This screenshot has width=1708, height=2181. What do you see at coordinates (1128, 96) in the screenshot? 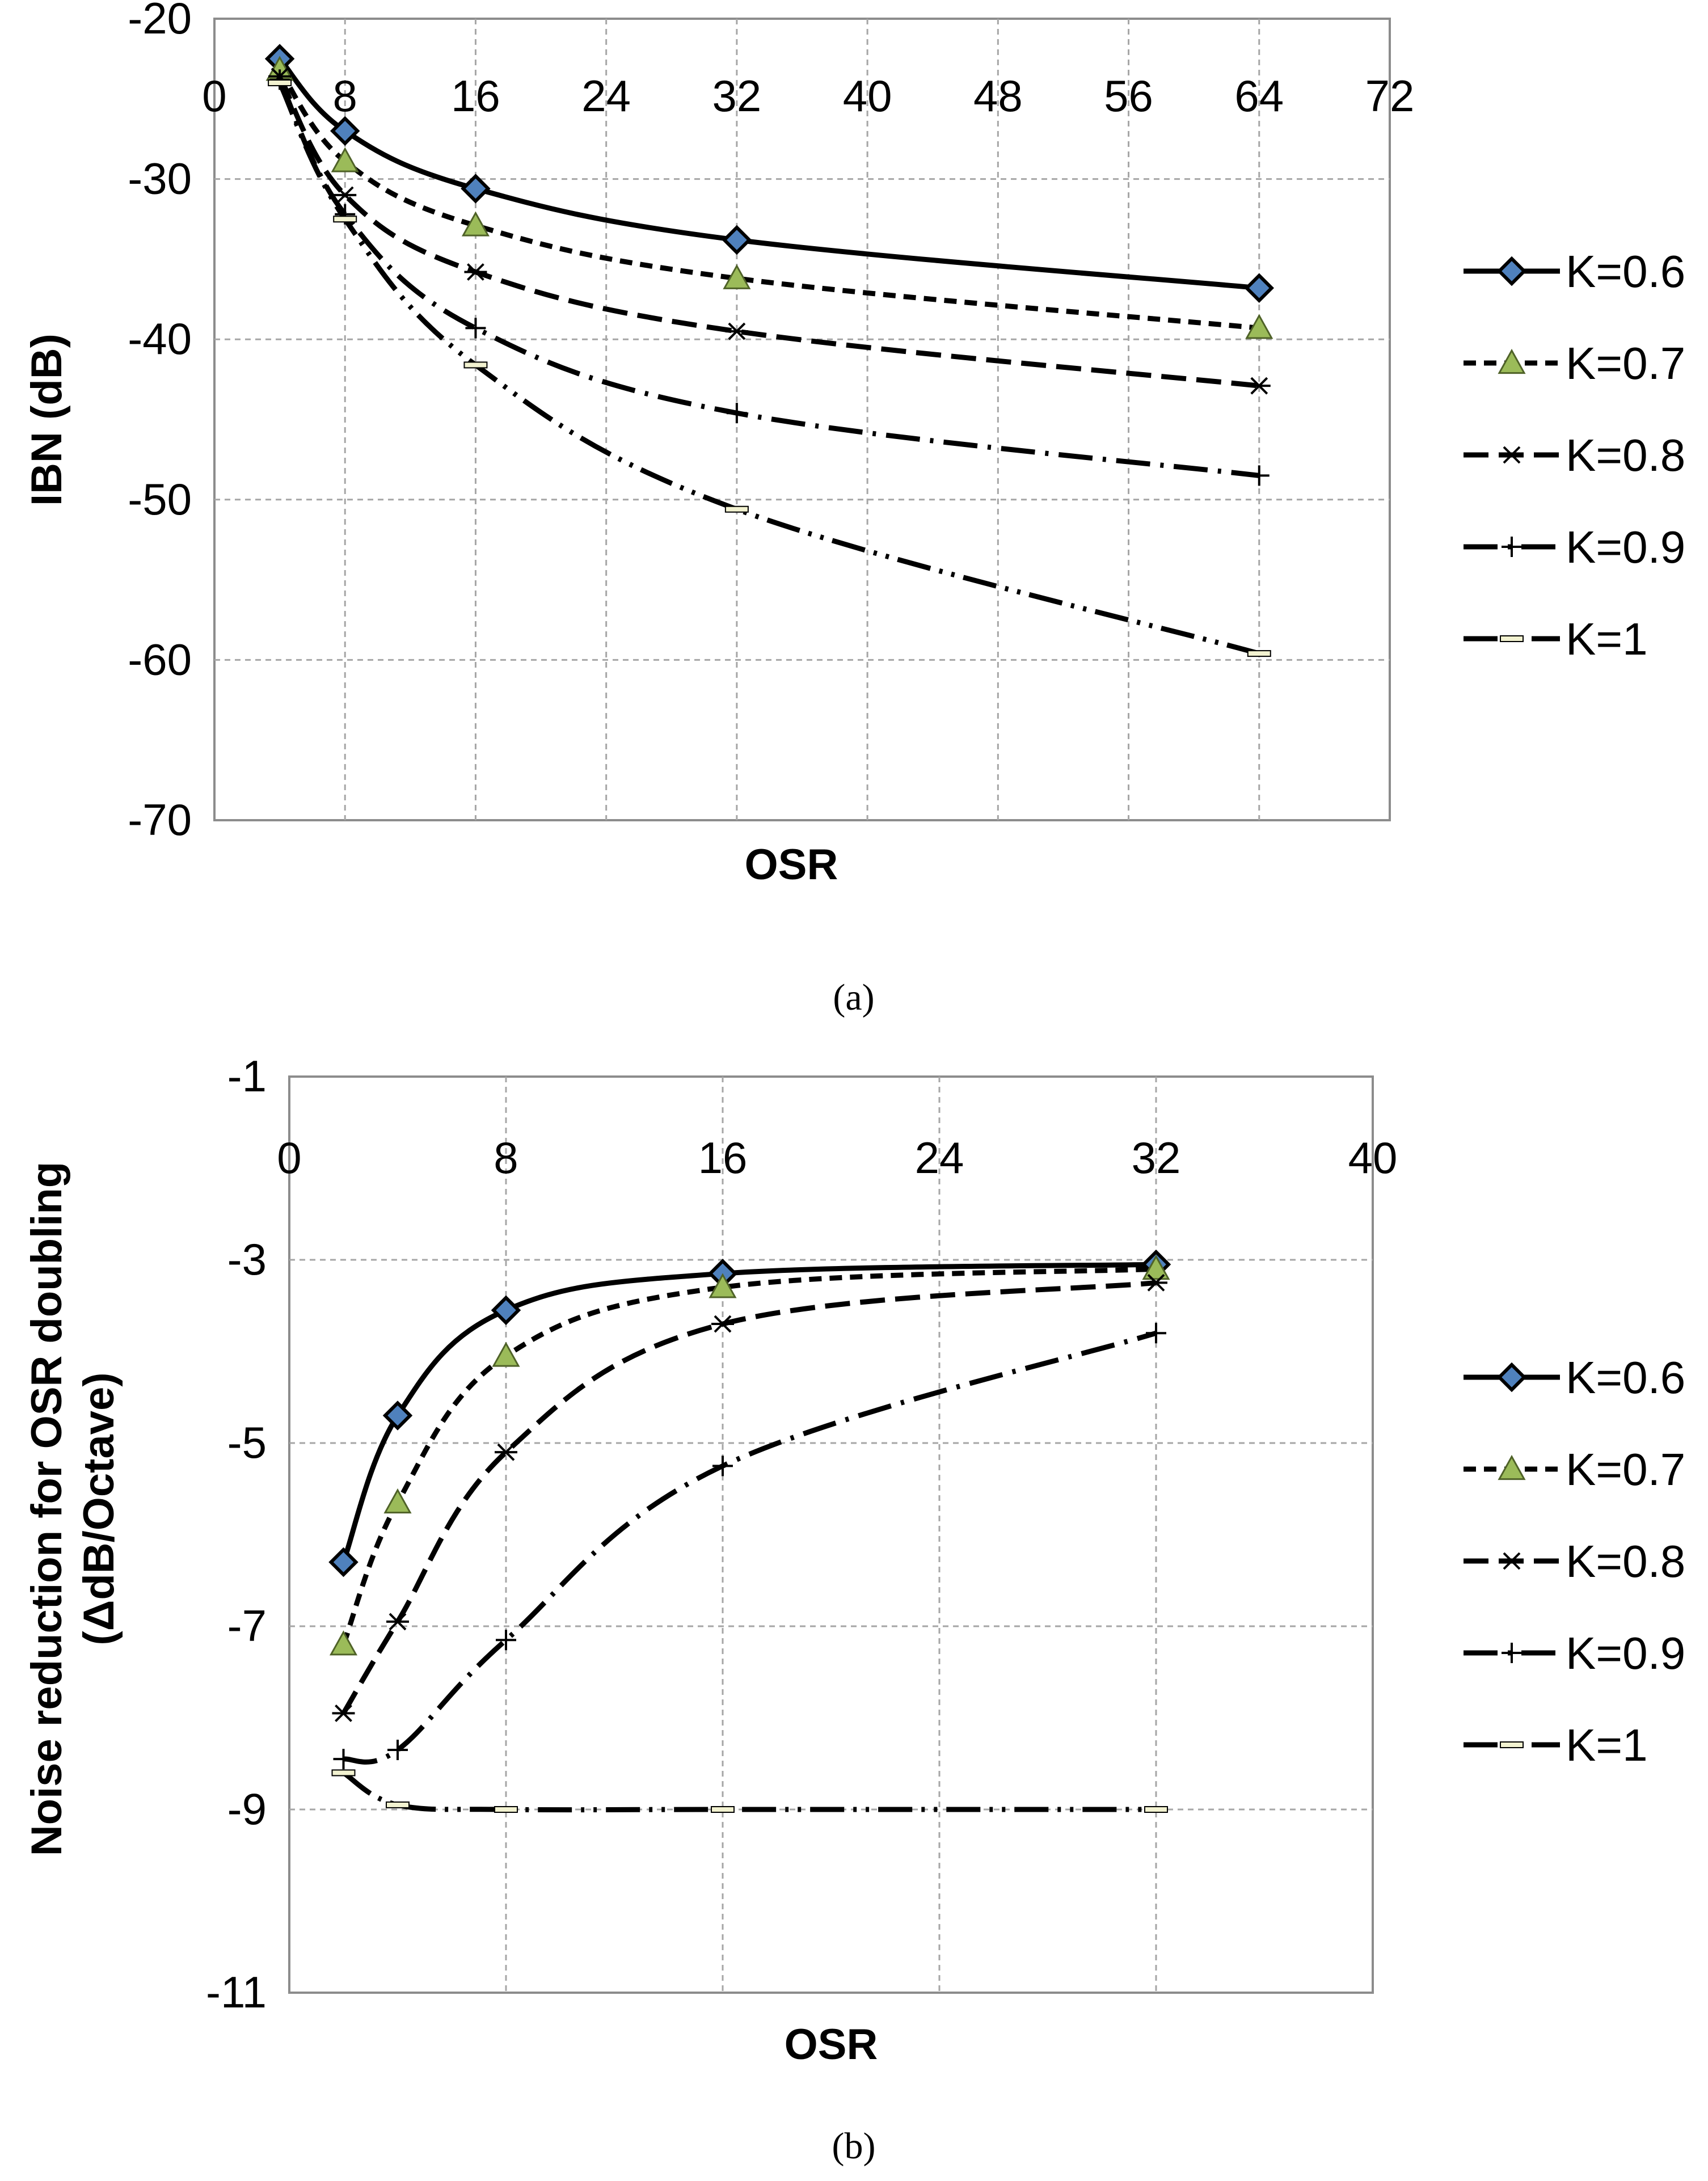
I see `x-tick-label: 56` at bounding box center [1128, 96].